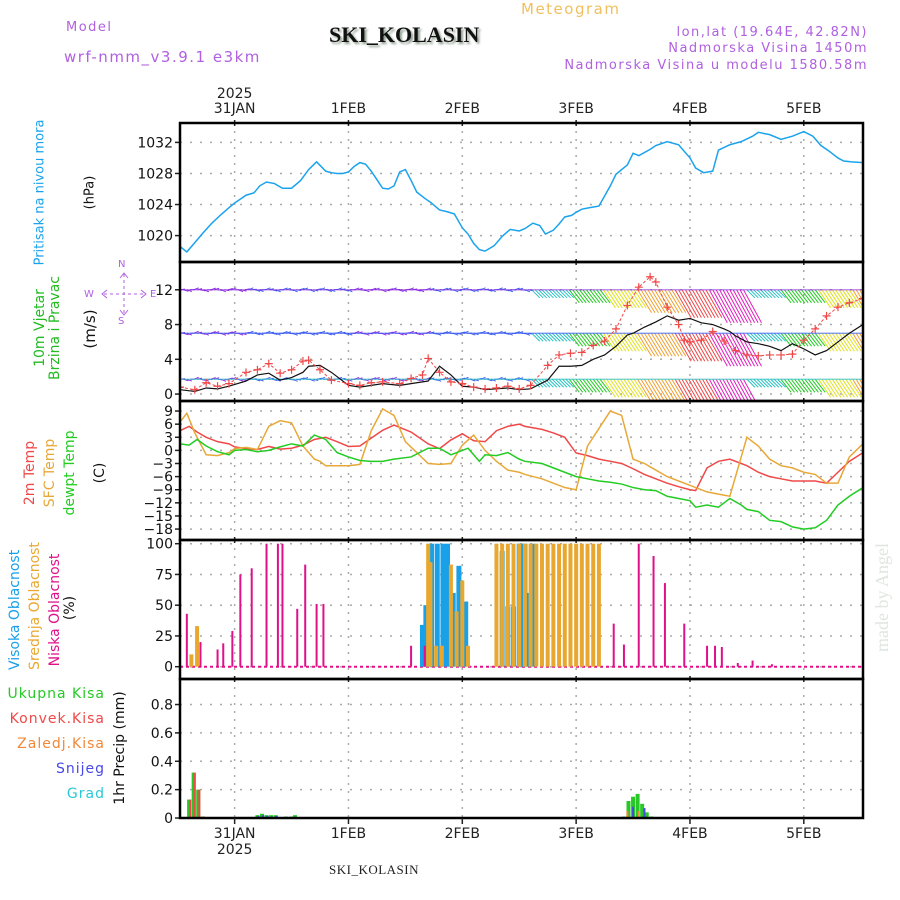 The height and width of the screenshot is (900, 900). Describe the element at coordinates (521, 452) in the screenshot. I see `temp-sfc-line` at that location.